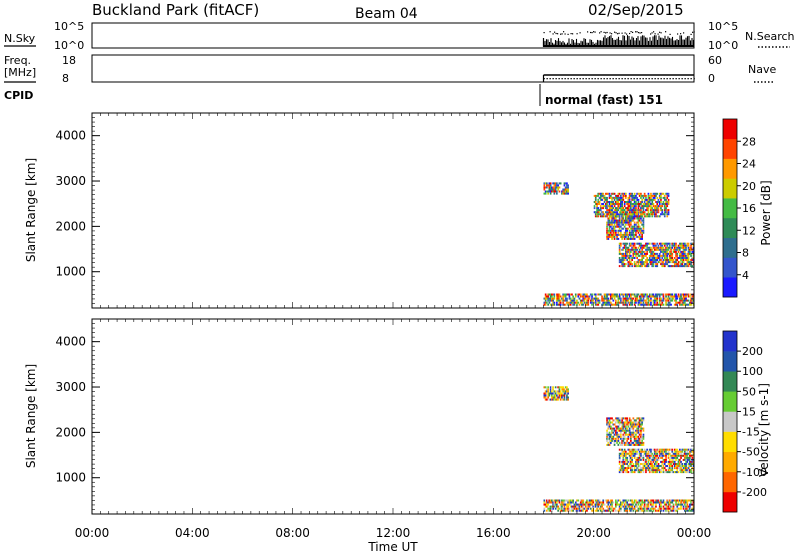  Describe the element at coordinates (175, 10) in the screenshot. I see `station-title: Buckland Park (fitACF)` at that location.